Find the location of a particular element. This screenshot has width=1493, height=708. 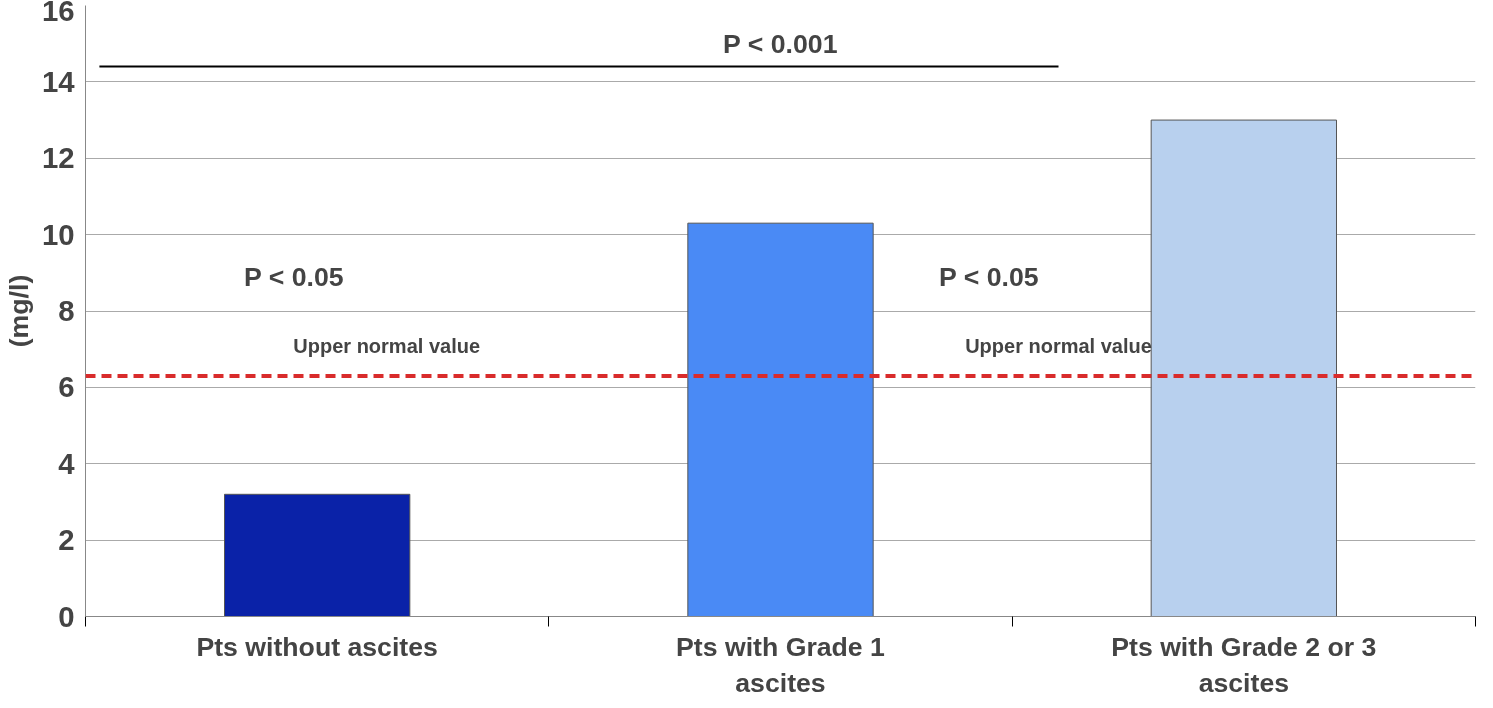

y-tick-label: 12 is located at coordinates (58, 158).